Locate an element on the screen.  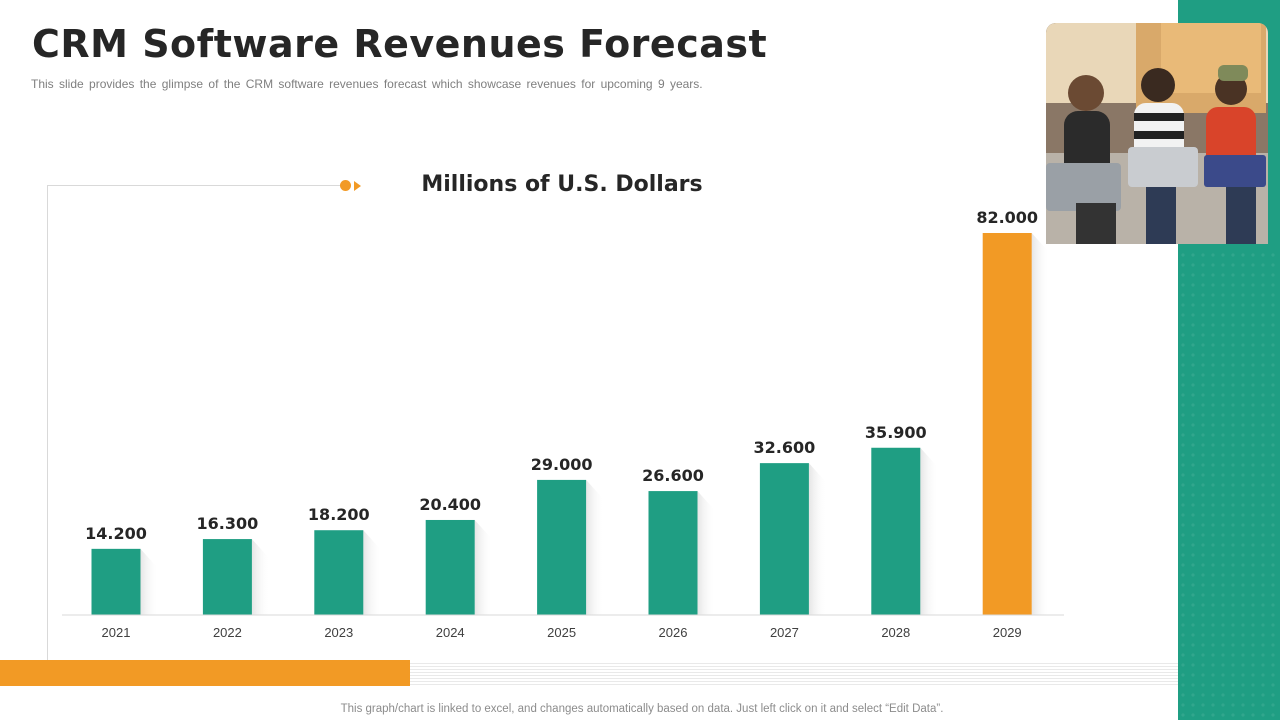
data-label-2023: 18.200 is located at coordinates (339, 514).